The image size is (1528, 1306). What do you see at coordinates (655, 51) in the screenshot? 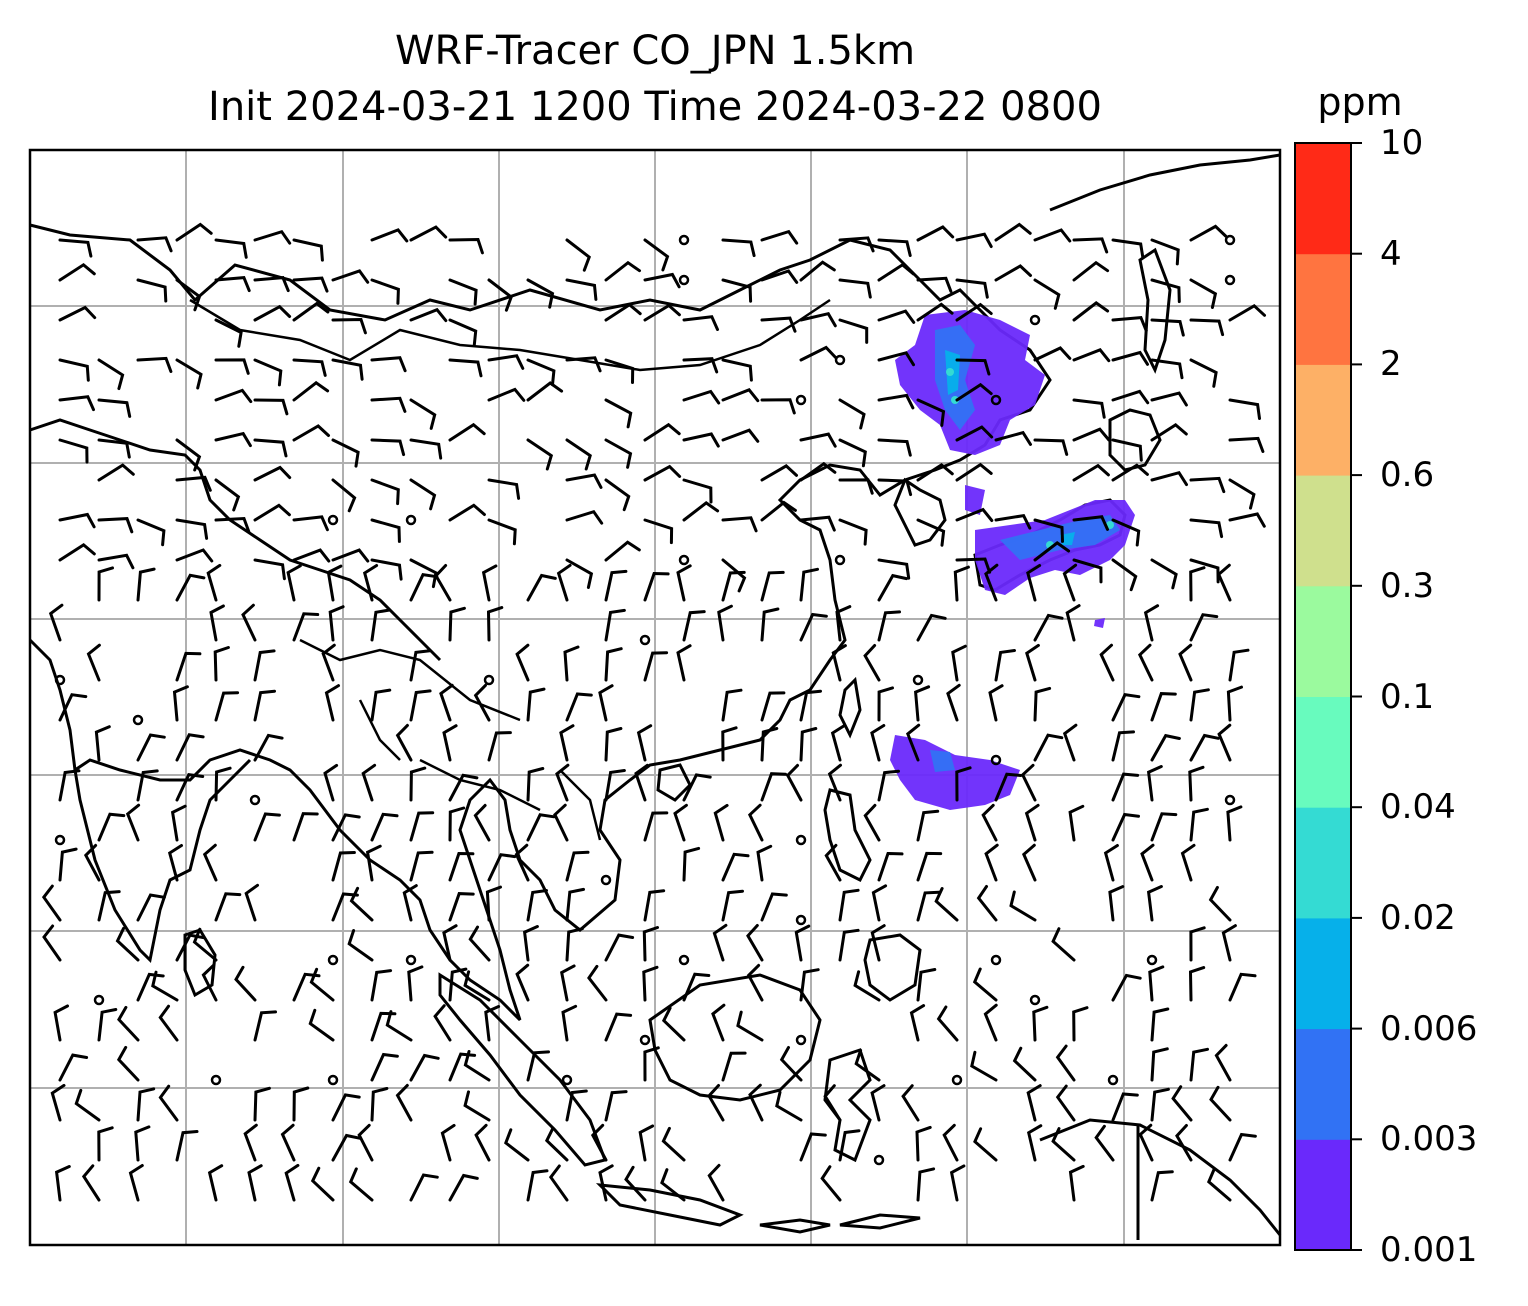
I see `map-title-line1: WRF-Tracer CO_JPN 1.5km` at bounding box center [655, 51].